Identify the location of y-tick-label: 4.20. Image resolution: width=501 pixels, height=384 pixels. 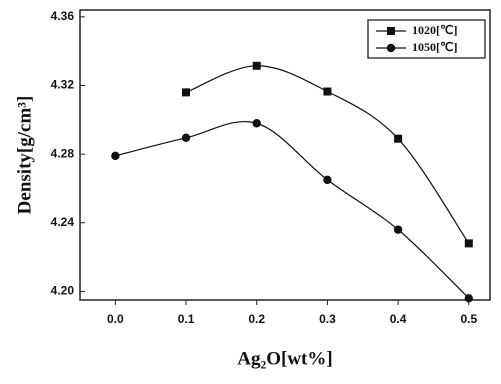
(63, 291).